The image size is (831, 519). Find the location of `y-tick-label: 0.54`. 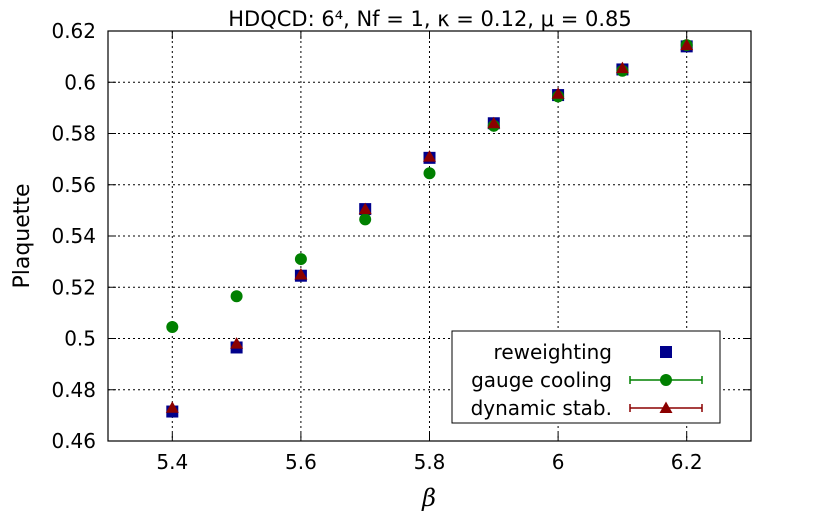

y-tick-label: 0.54 is located at coordinates (73, 236).